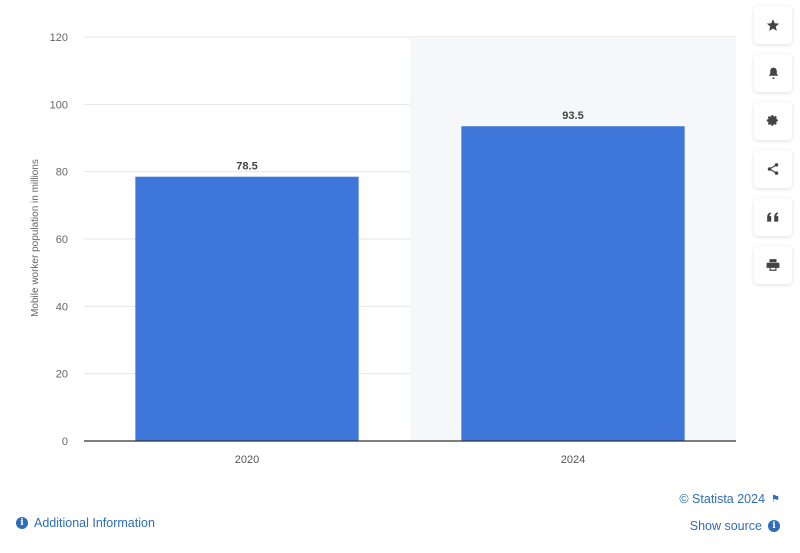  I want to click on value-label: 78.5, so click(246, 167).